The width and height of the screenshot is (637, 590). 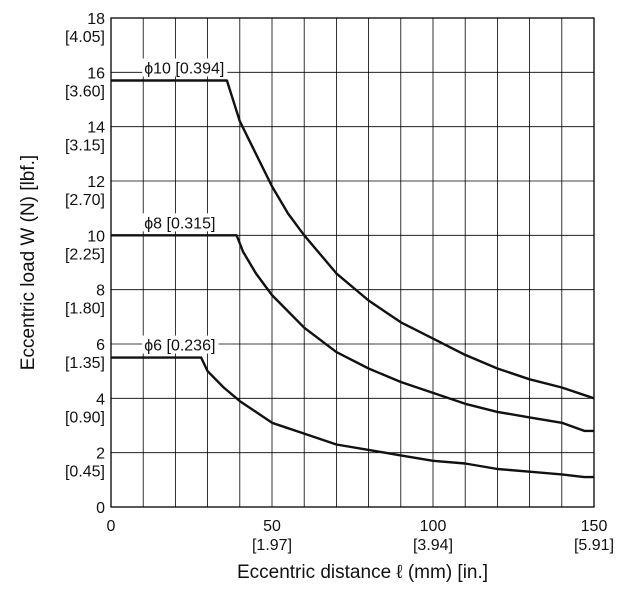 What do you see at coordinates (85, 472) in the screenshot?
I see `y-tick-sublabel: [0.45]` at bounding box center [85, 472].